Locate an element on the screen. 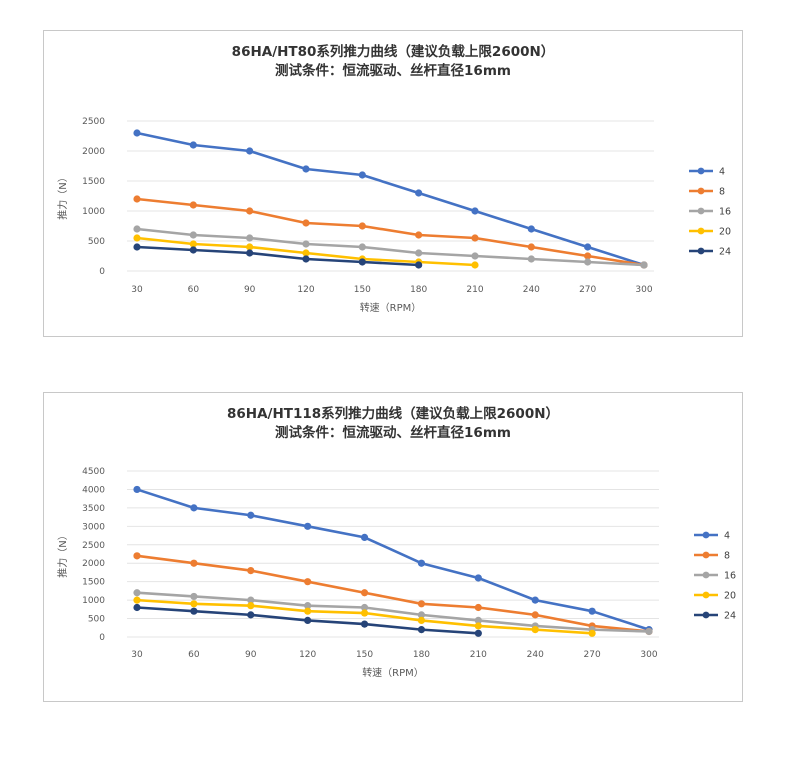  y-tick-label: 4000 is located at coordinates (93, 490).